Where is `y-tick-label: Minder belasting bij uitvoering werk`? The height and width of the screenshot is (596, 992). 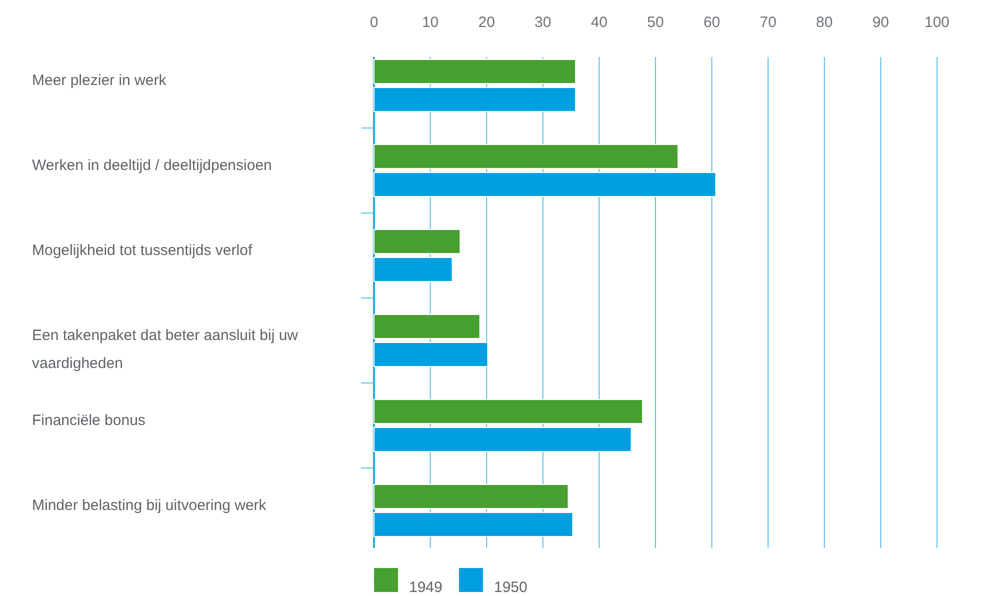 y-tick-label: Minder belasting bij uitvoering werk is located at coordinates (149, 505).